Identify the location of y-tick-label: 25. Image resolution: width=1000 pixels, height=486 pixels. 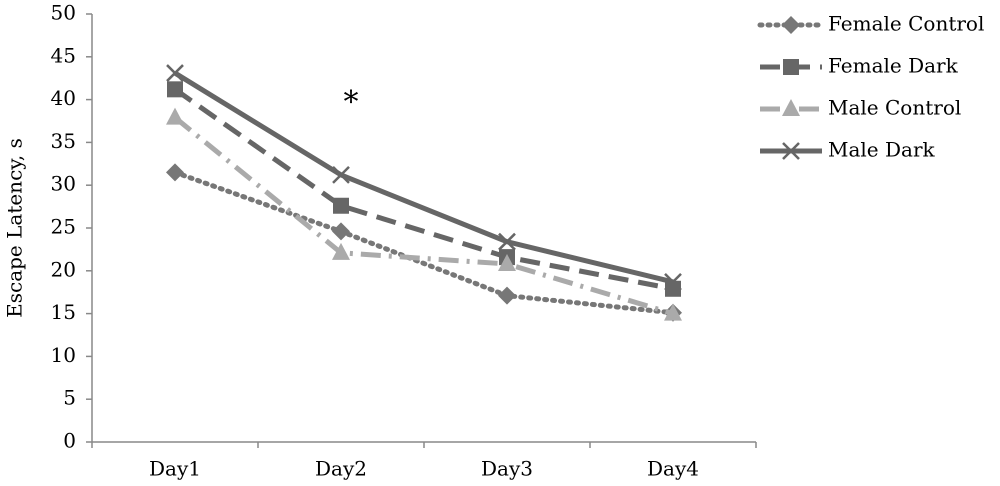
(63, 227).